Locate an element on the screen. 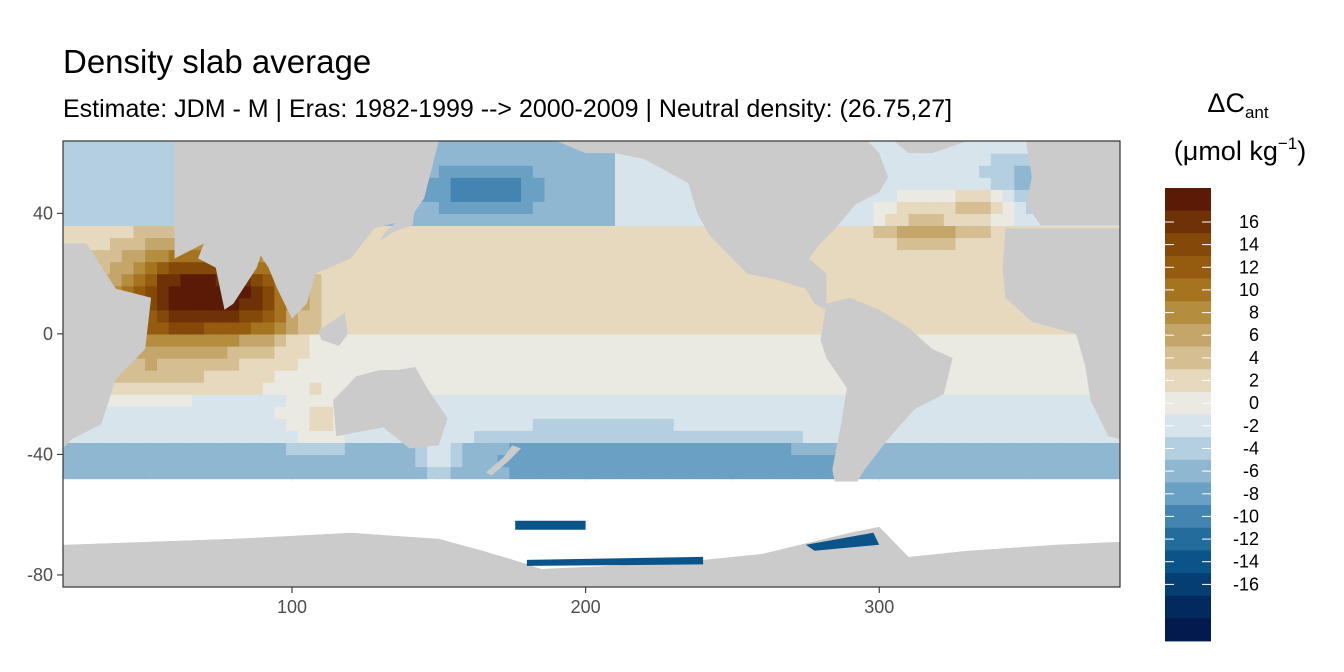 The image size is (1344, 672). legend-swatch is located at coordinates (1188, 494).